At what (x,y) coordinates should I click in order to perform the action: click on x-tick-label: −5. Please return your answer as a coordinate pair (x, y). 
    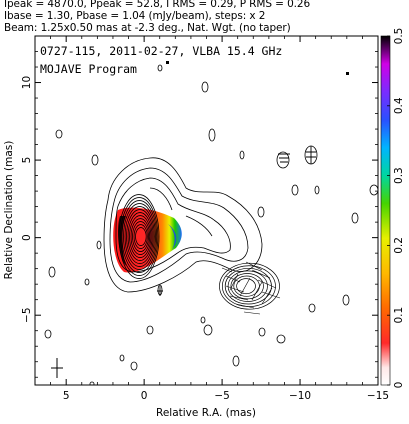
    Looking at the image, I should click on (221, 396).